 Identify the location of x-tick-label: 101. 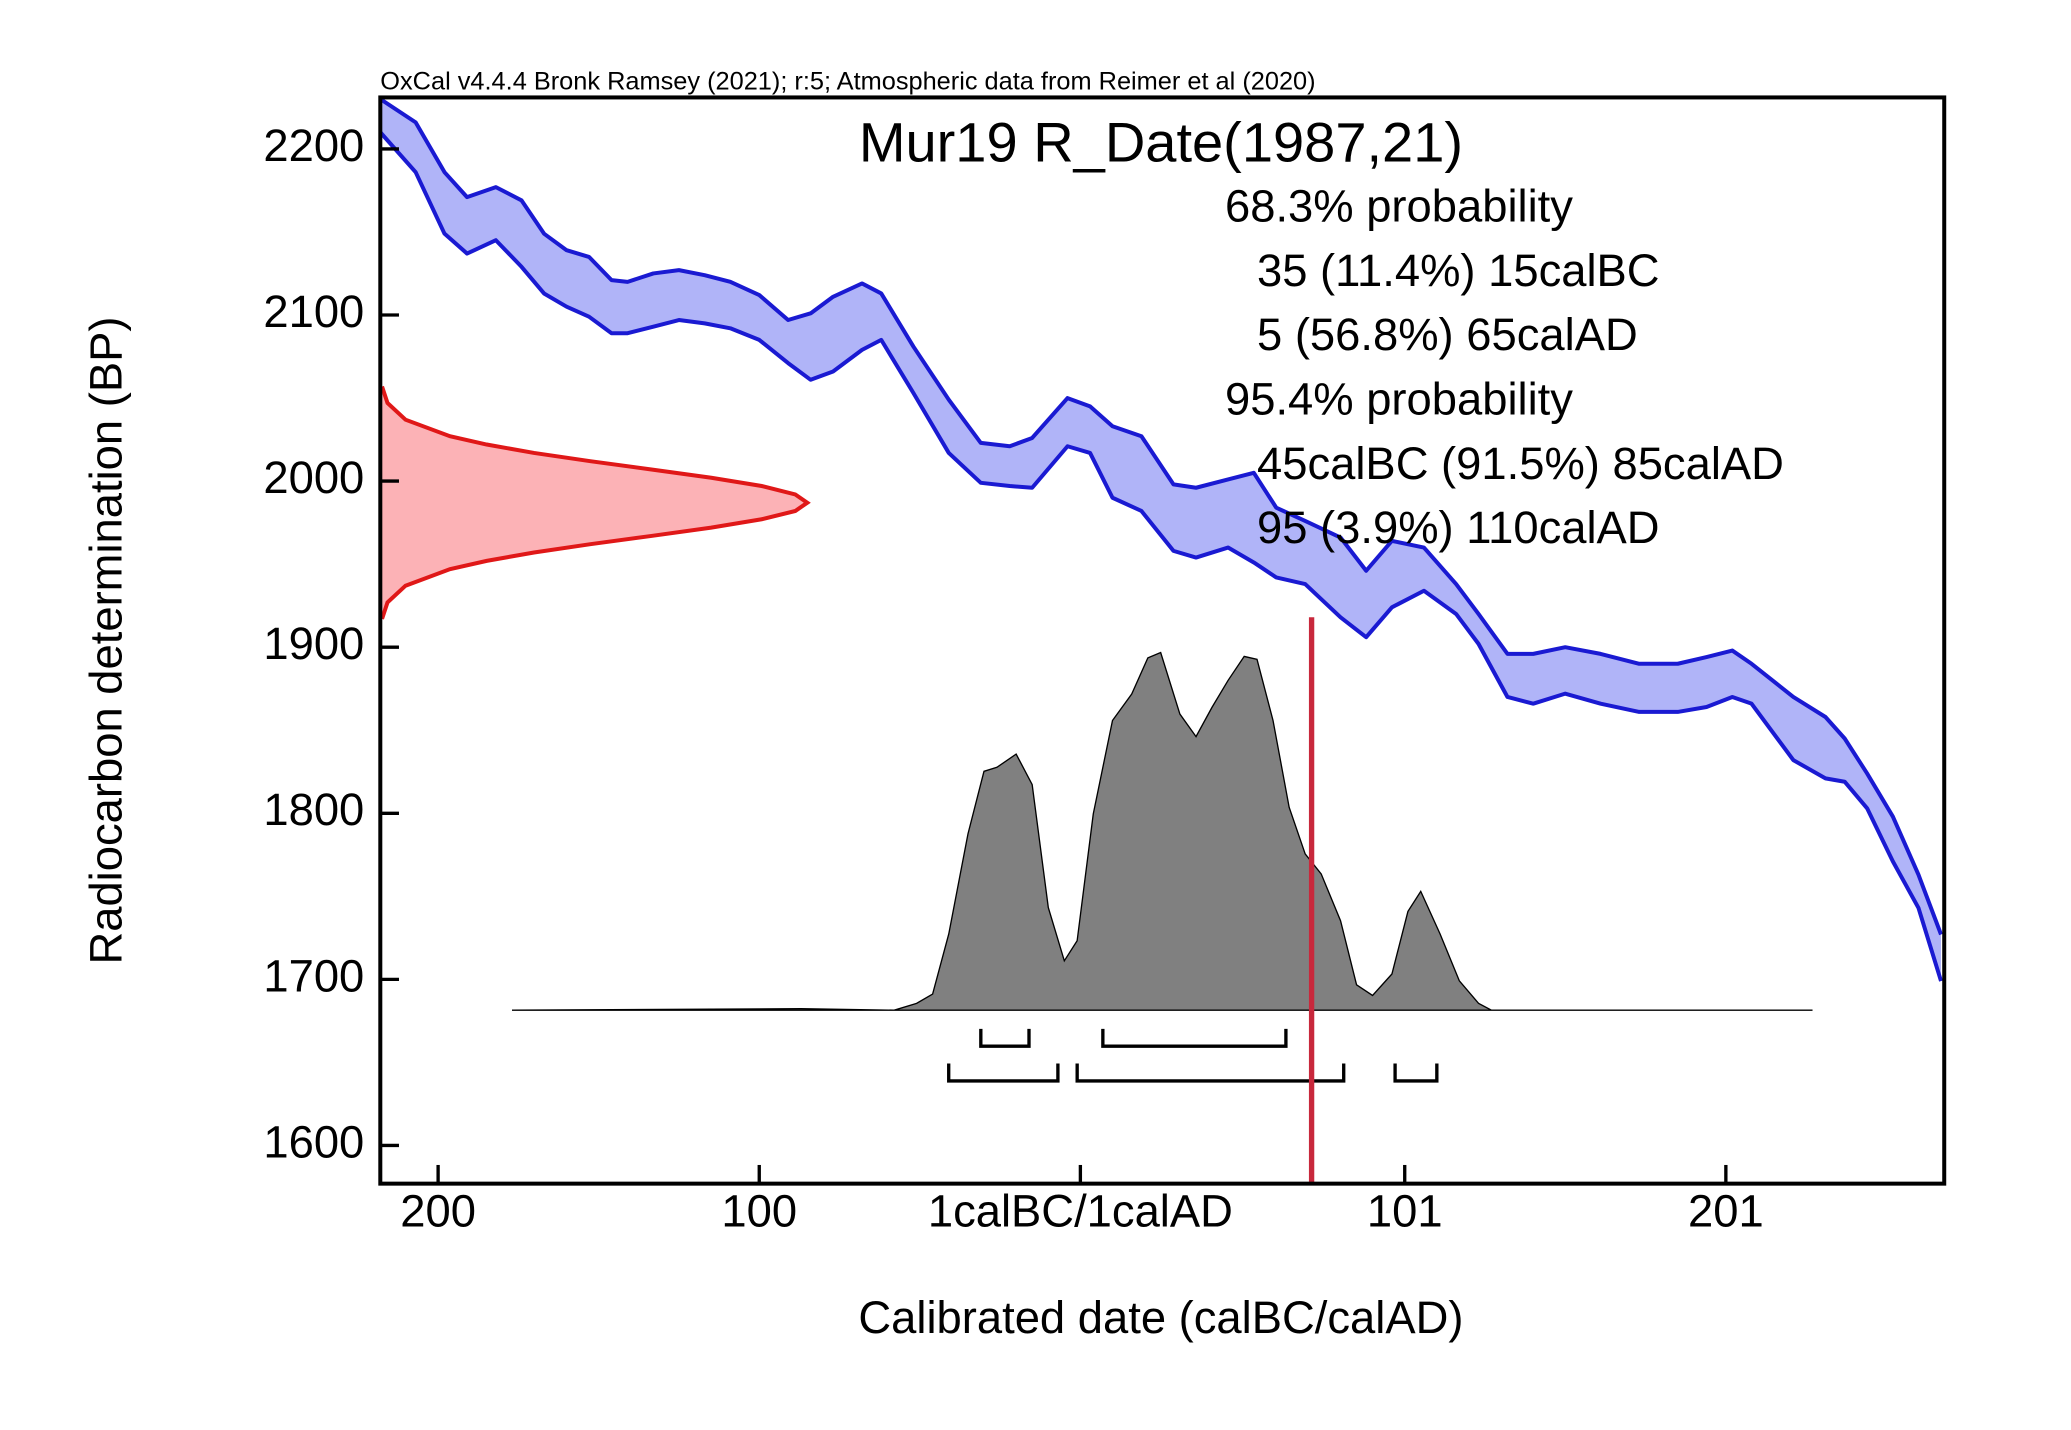
(1405, 1210).